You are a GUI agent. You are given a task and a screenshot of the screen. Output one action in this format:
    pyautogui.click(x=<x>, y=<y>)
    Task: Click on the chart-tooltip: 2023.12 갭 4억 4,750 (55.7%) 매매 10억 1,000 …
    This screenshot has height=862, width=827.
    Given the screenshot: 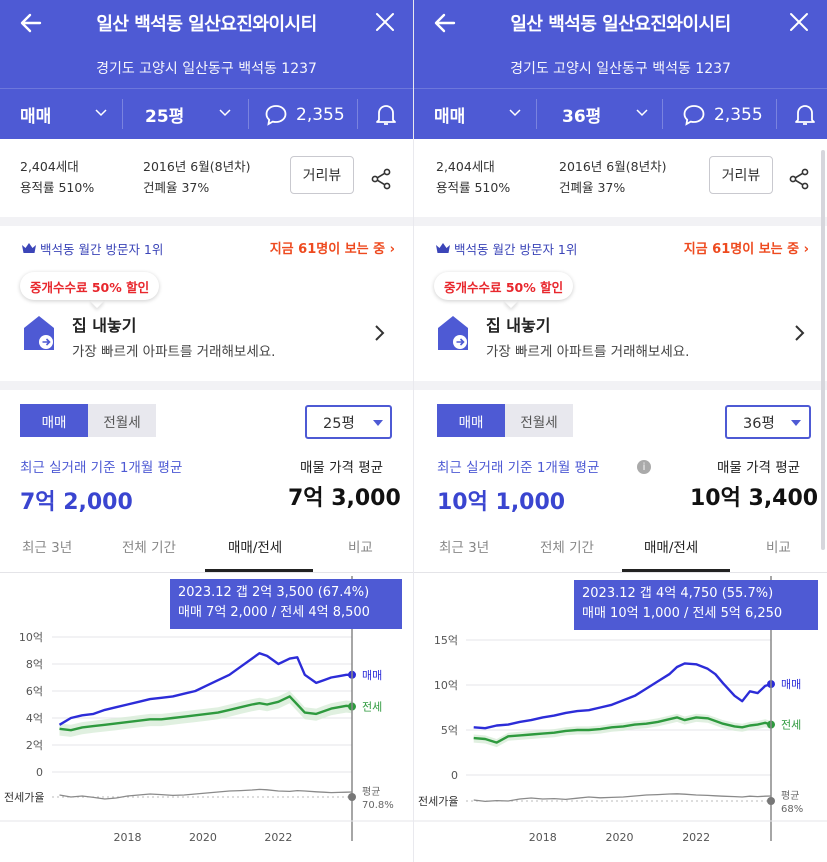 What is the action you would take?
    pyautogui.click(x=696, y=605)
    